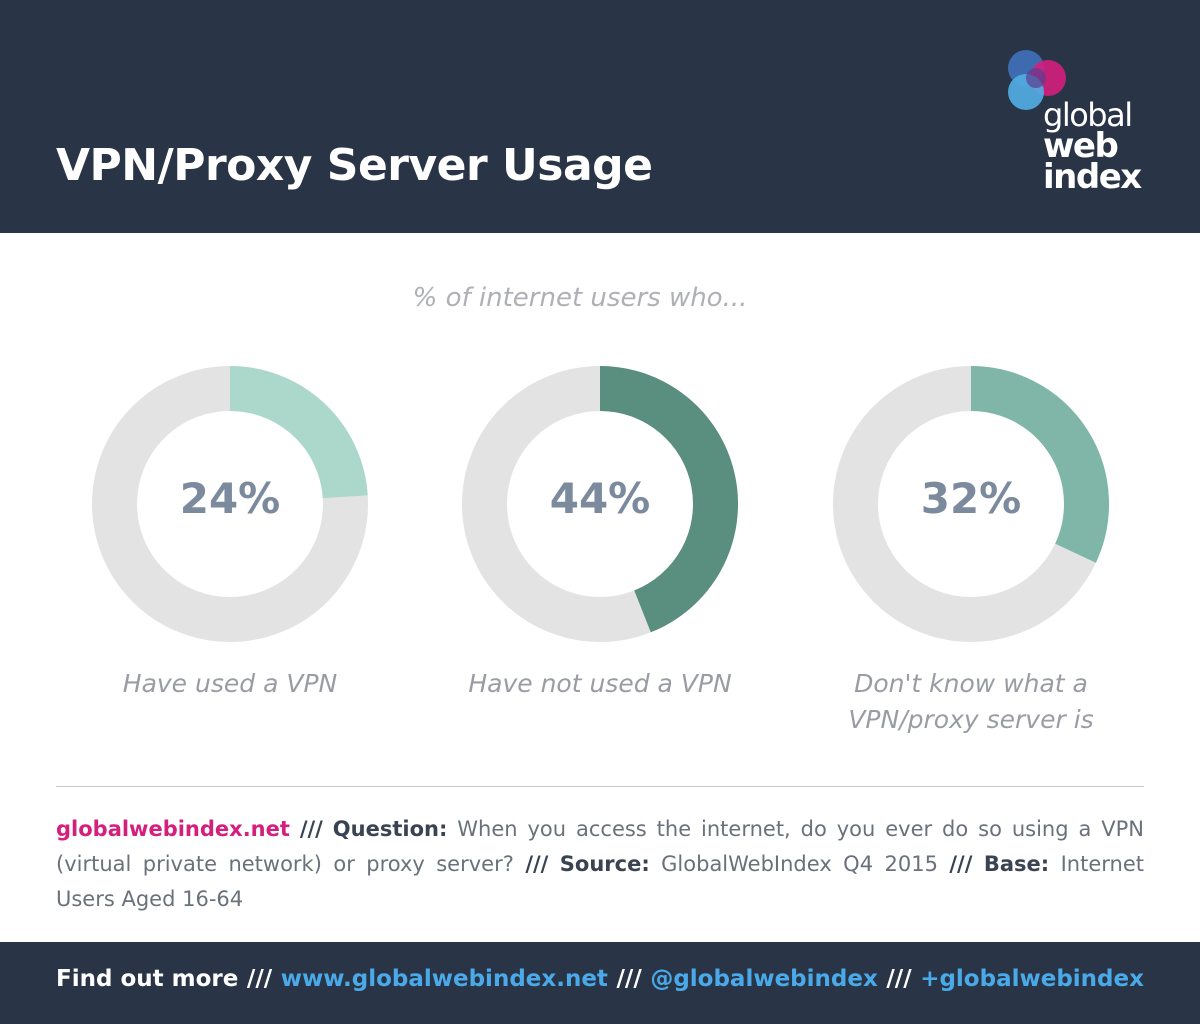  I want to click on donut-chart-dont-know: 32%, so click(971, 504).